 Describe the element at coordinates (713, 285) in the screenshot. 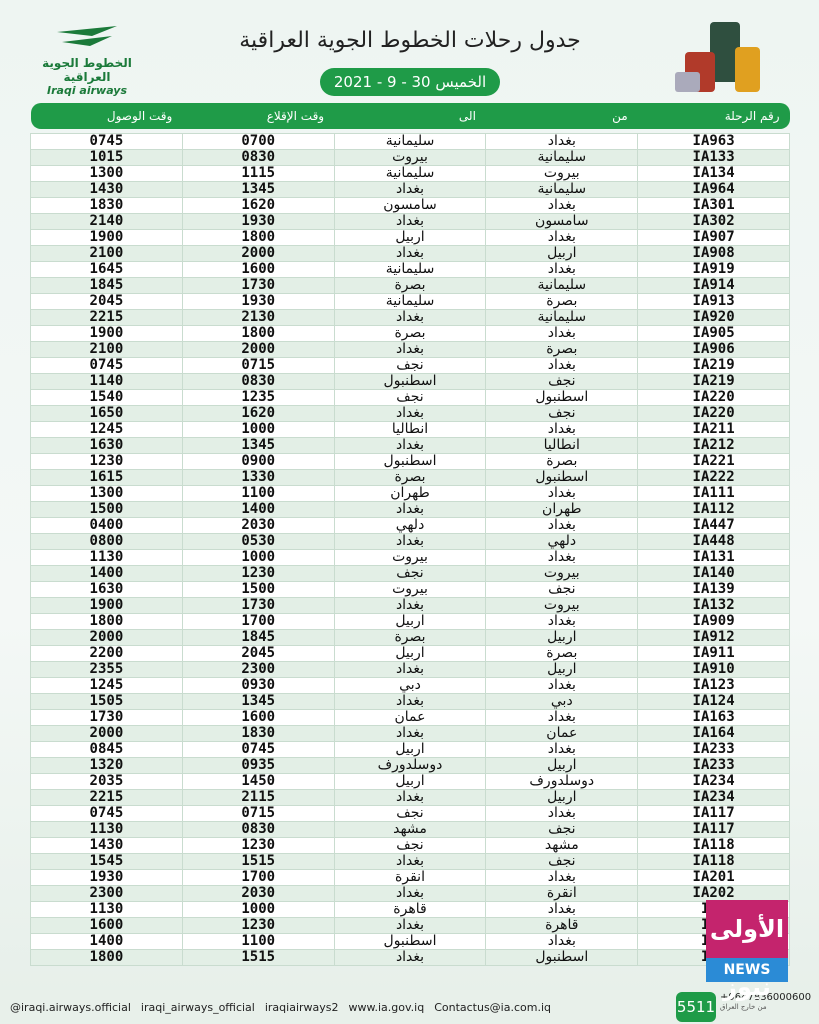

I see `table-cell: IA914` at that location.